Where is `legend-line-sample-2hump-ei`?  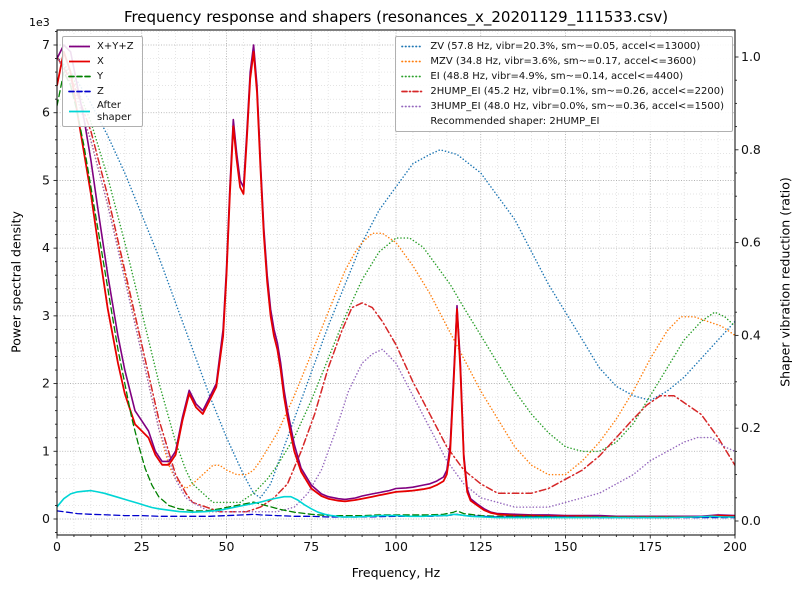
legend-line-sample-2hump-ei is located at coordinates (413, 91).